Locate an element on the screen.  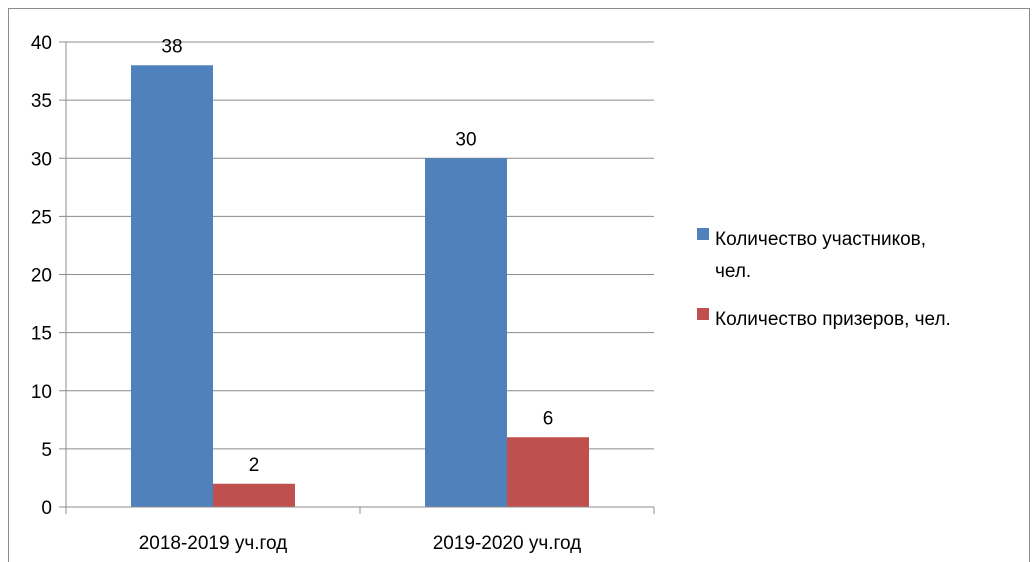
data-label: 30 is located at coordinates (465, 139).